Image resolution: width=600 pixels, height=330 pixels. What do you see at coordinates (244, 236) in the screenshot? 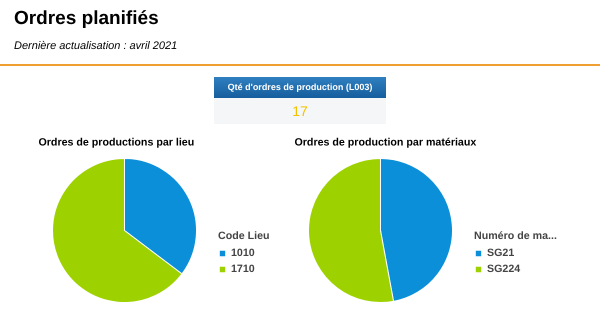
I see `legend-title: Code Lieu` at bounding box center [244, 236].